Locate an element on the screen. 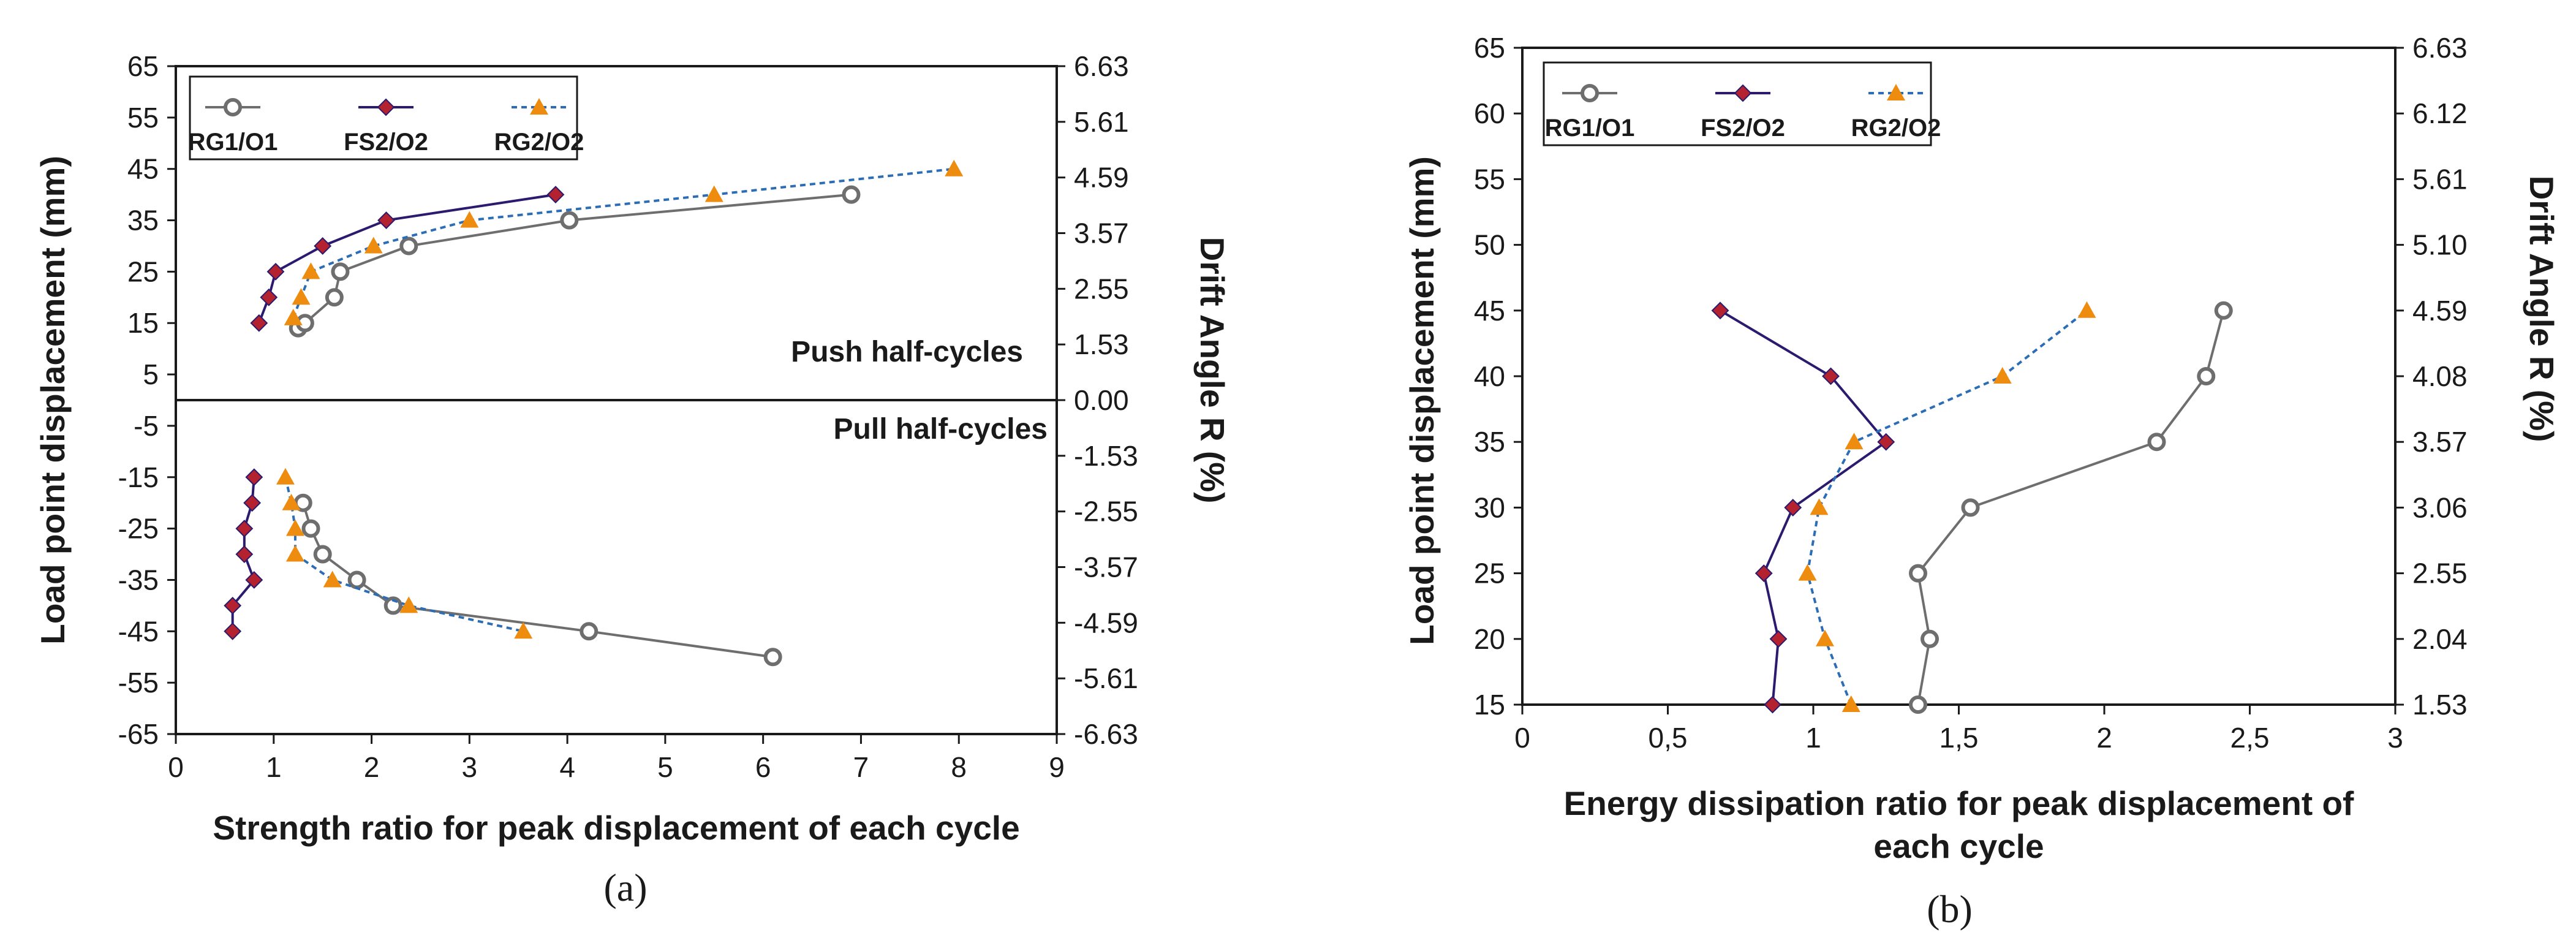  panel-b-x-tick-label: 0,5 is located at coordinates (1668, 738).